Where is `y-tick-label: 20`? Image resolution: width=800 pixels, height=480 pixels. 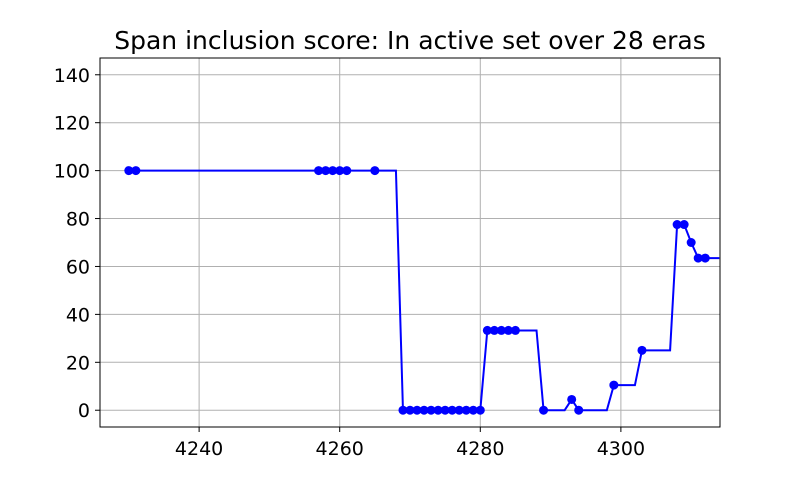 y-tick-label: 20 is located at coordinates (78, 363).